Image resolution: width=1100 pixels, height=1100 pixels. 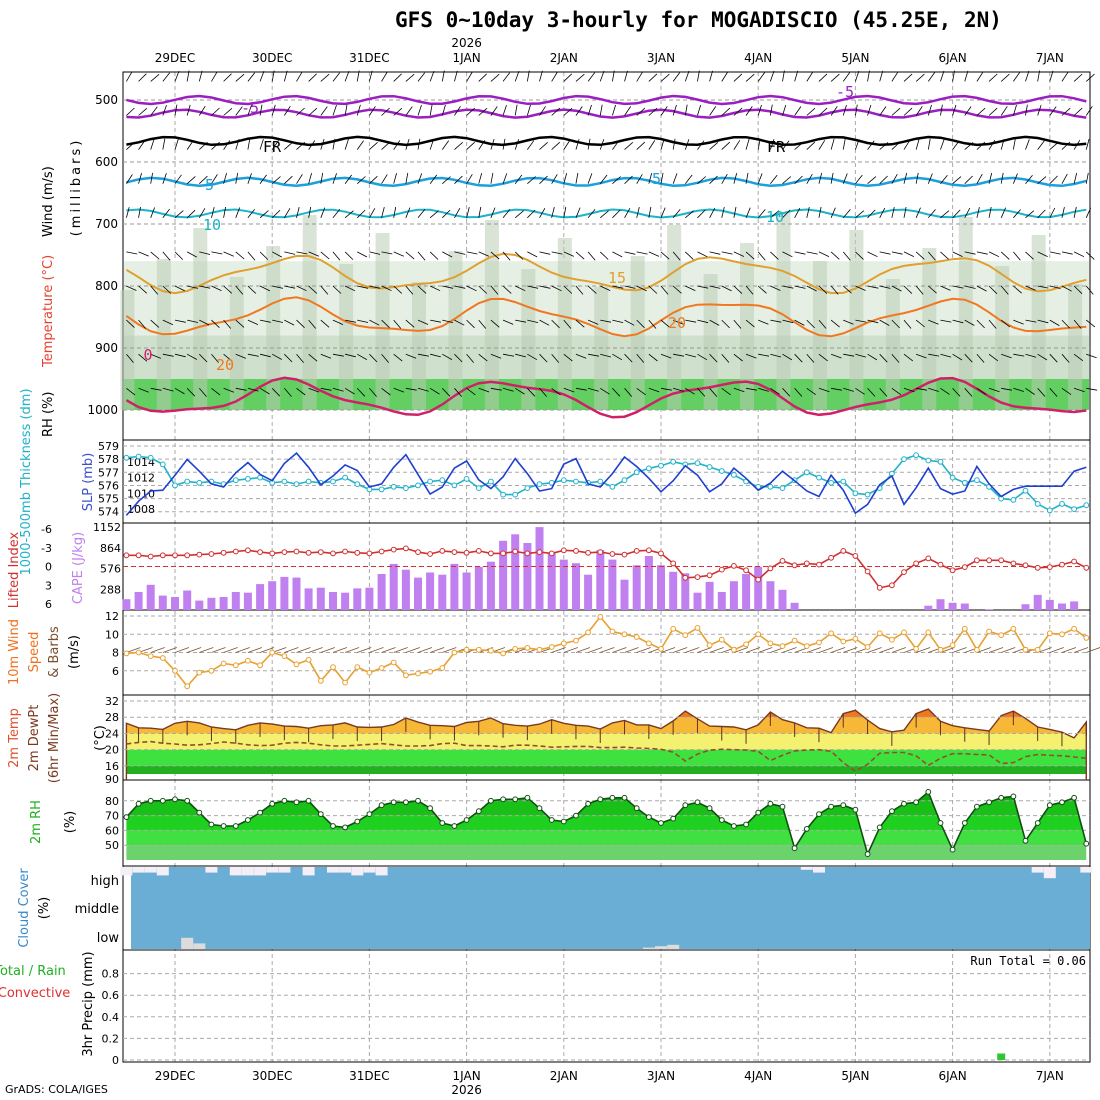 I want to click on cloud-ylabel-a: Cloud Cover, so click(x=24, y=908).